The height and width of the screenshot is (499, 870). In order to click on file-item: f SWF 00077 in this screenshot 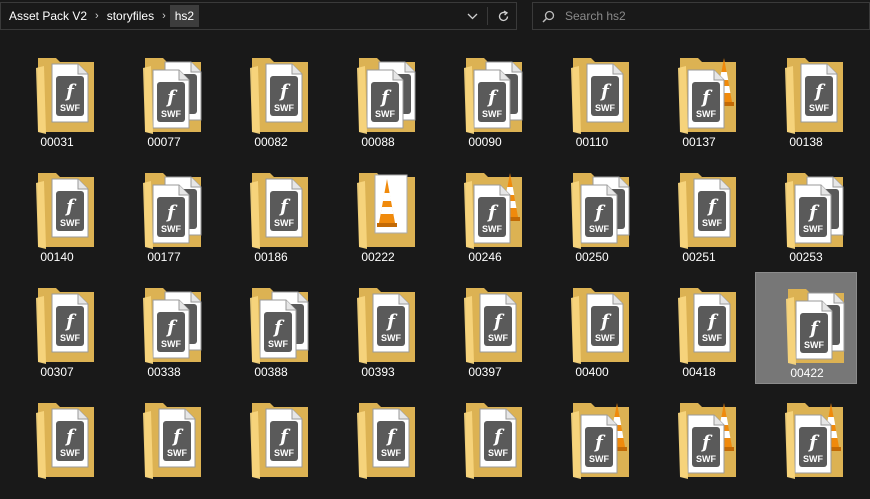, I will do `click(164, 98)`.